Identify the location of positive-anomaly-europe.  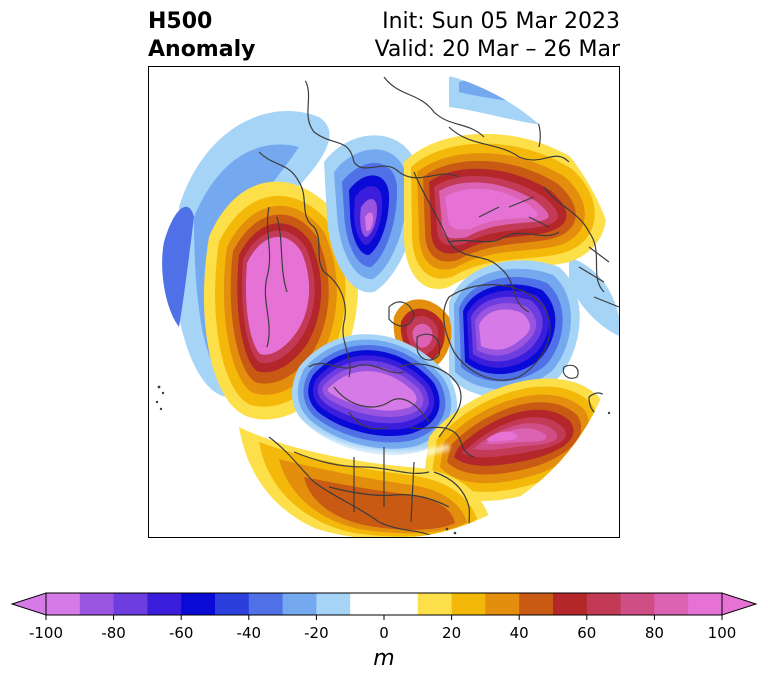
(505, 211).